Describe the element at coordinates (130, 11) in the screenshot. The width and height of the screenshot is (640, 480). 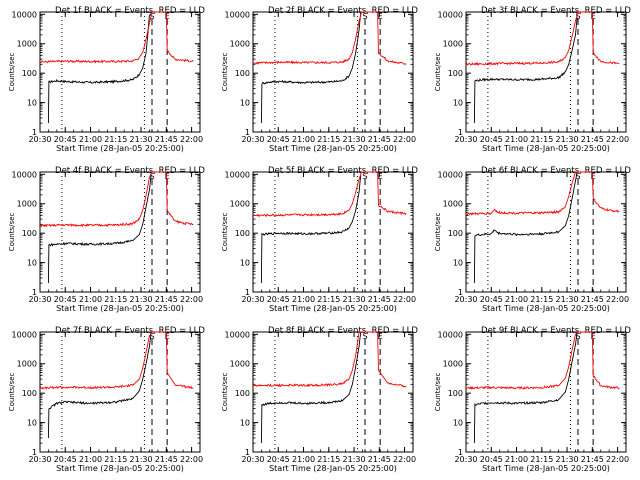
I see `panel-title: Det 1f BLACK = Events, RED = LLD` at that location.